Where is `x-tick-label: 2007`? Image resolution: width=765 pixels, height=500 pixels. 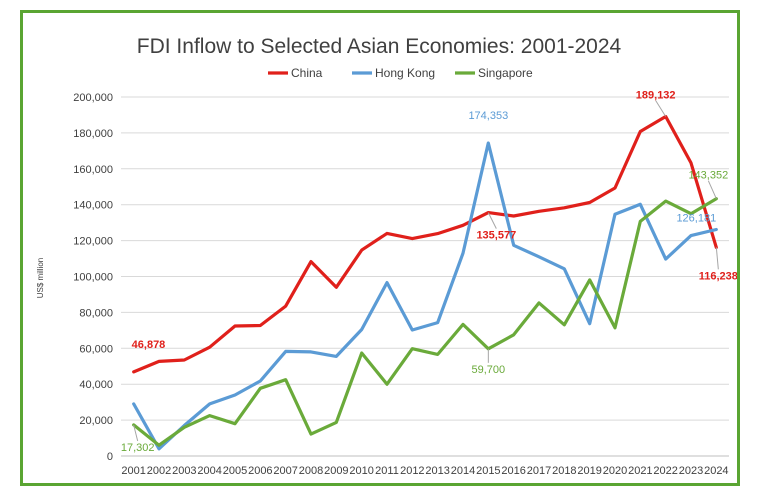
x-tick-label: 2007 is located at coordinates (285, 471).